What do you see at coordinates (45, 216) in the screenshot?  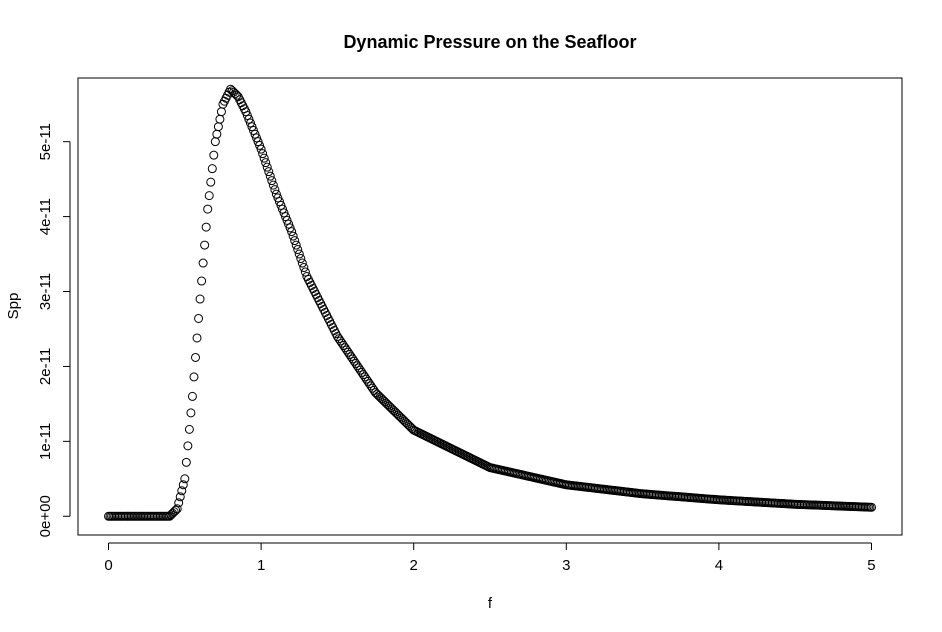 I see `y-tick-label: 4e-11` at bounding box center [45, 216].